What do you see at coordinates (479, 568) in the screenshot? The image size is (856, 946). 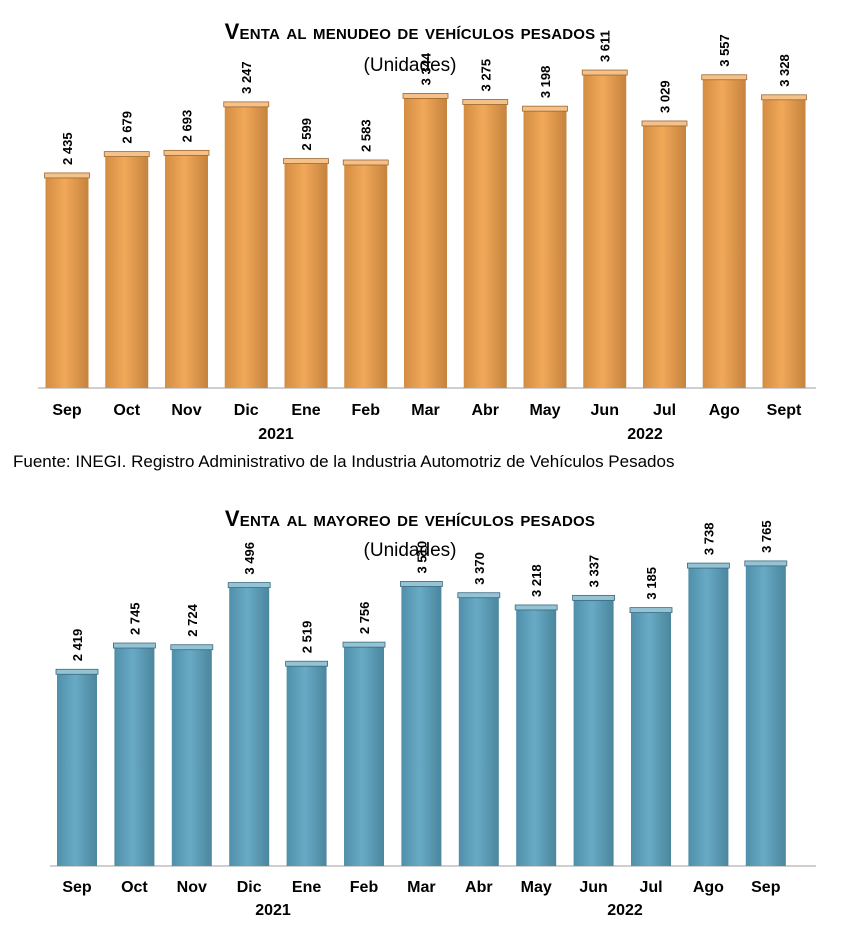 I see `data-label: 3 370` at bounding box center [479, 568].